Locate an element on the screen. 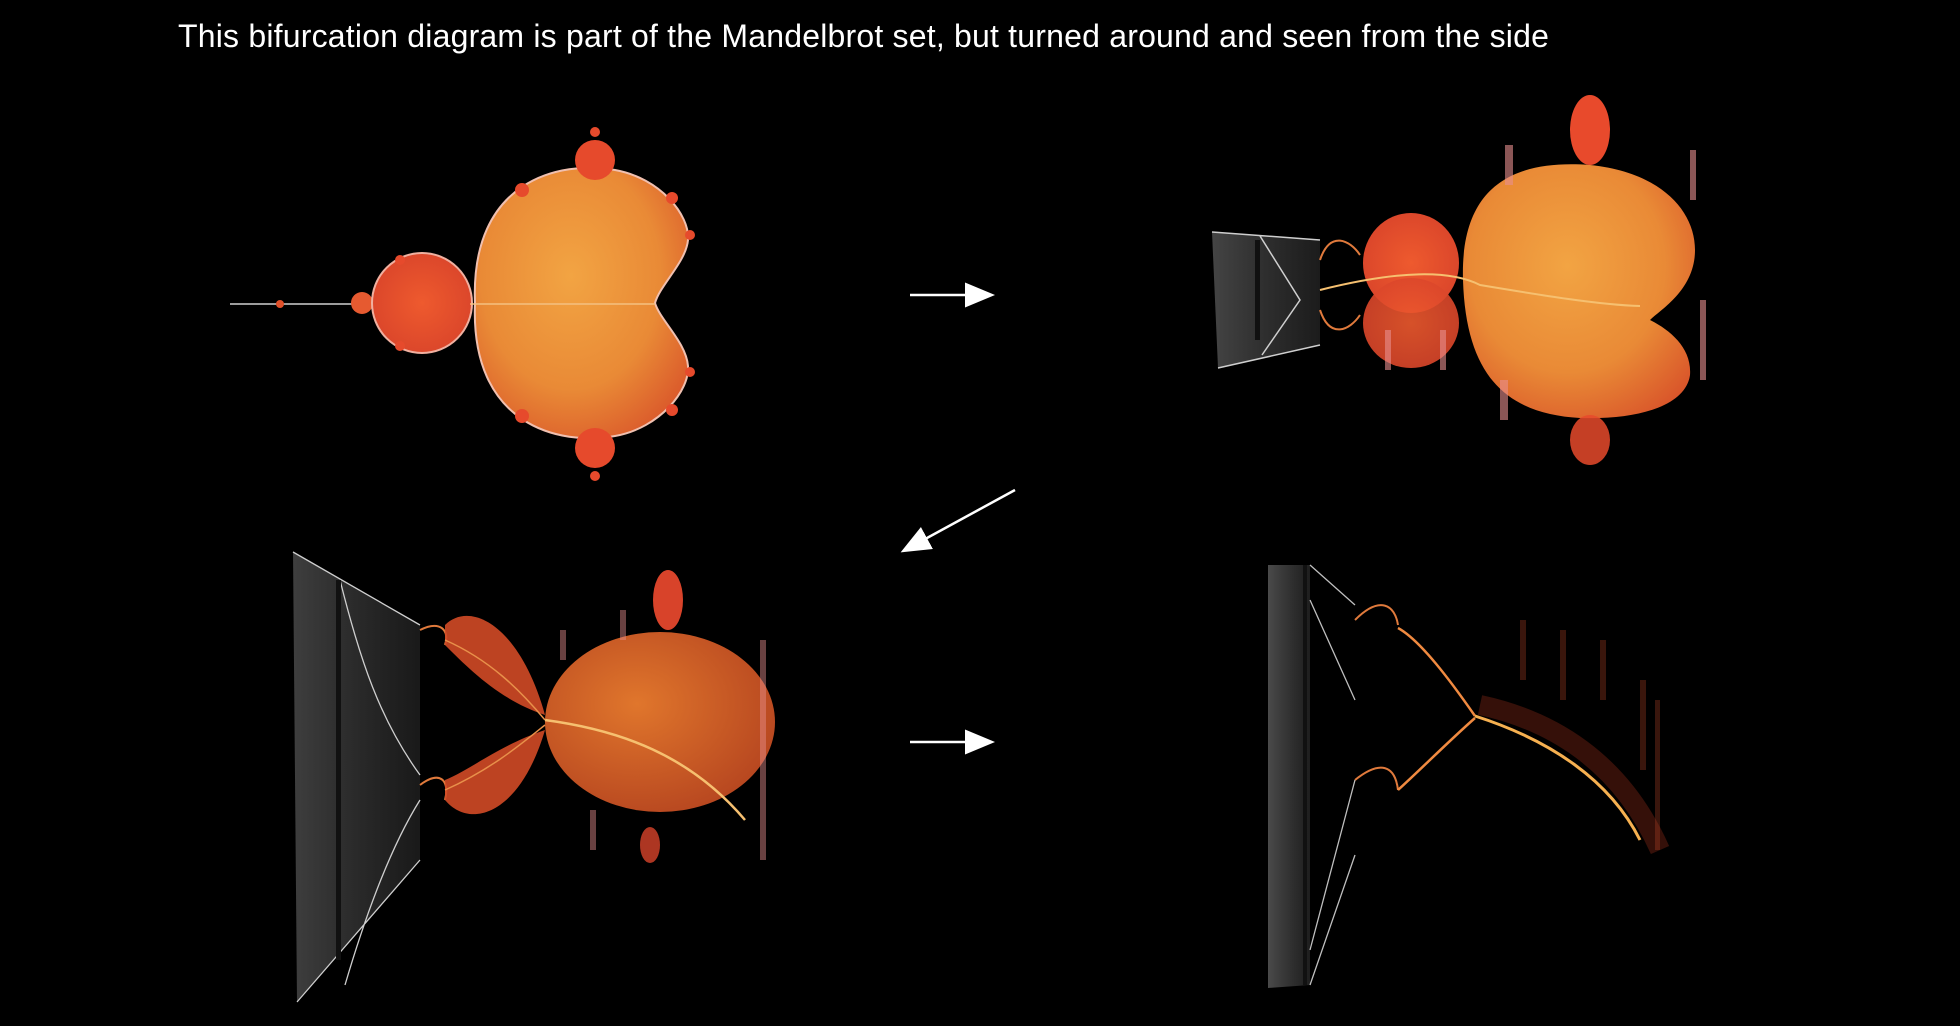  arrow-down-left-icon is located at coordinates (958, 520).